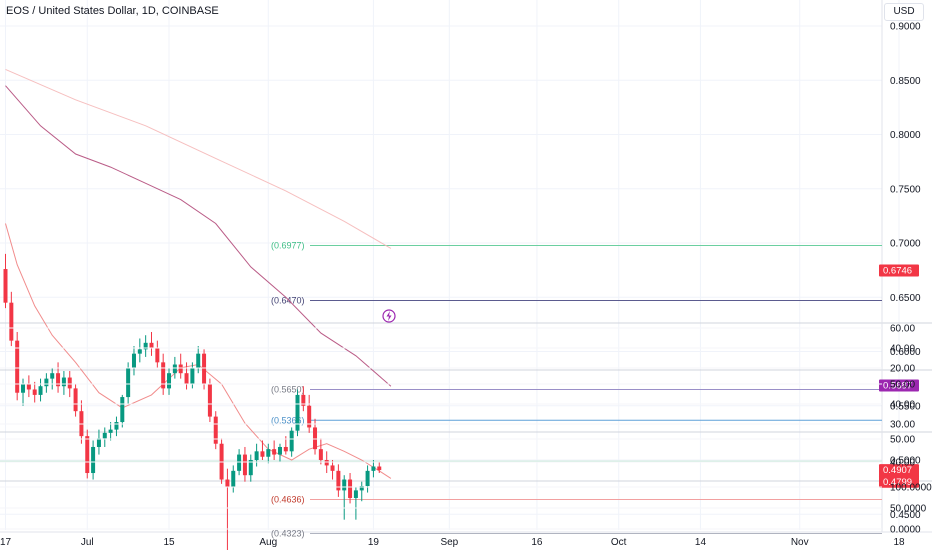 Image resolution: width=932 pixels, height=550 pixels. I want to click on price-tick-label: 0.6000, so click(905, 352).